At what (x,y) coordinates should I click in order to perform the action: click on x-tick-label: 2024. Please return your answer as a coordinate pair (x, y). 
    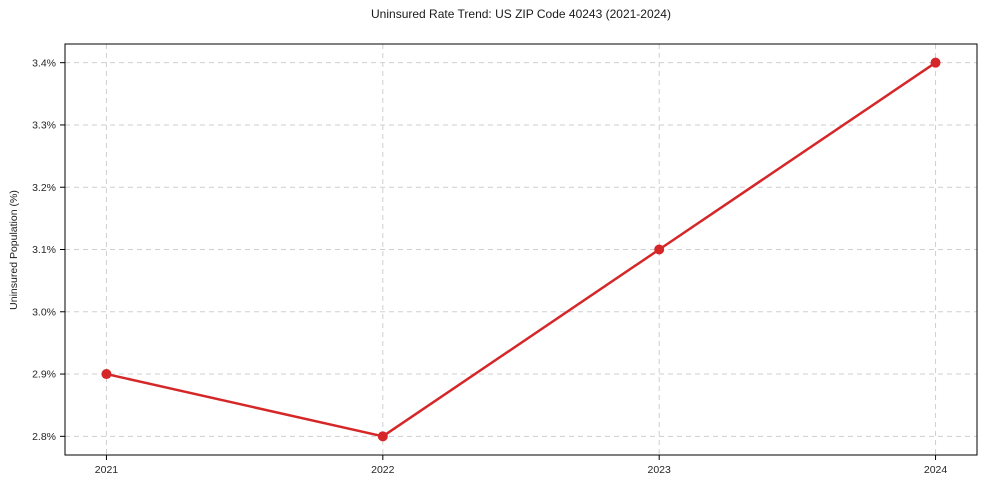
    Looking at the image, I should click on (936, 470).